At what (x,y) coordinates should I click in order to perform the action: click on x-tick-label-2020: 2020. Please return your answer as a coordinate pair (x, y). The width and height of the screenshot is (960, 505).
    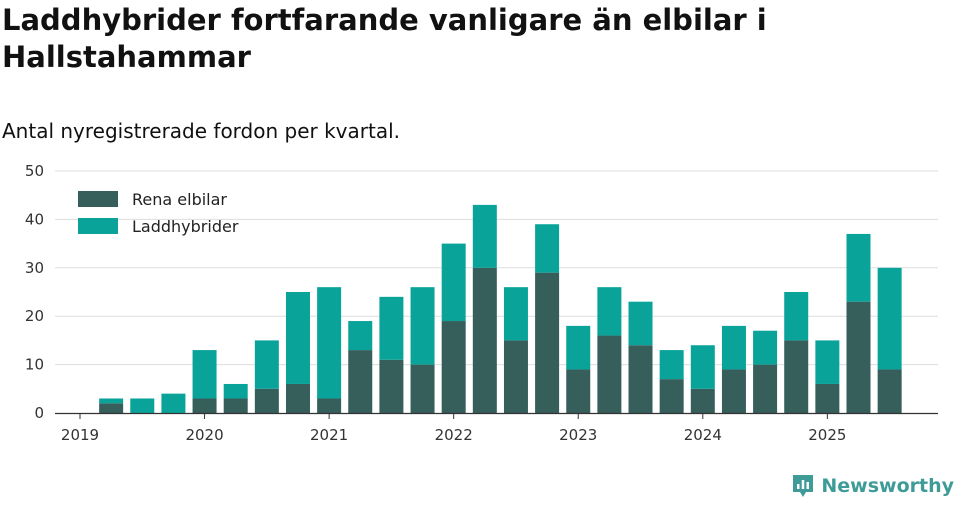
    Looking at the image, I should click on (204, 435).